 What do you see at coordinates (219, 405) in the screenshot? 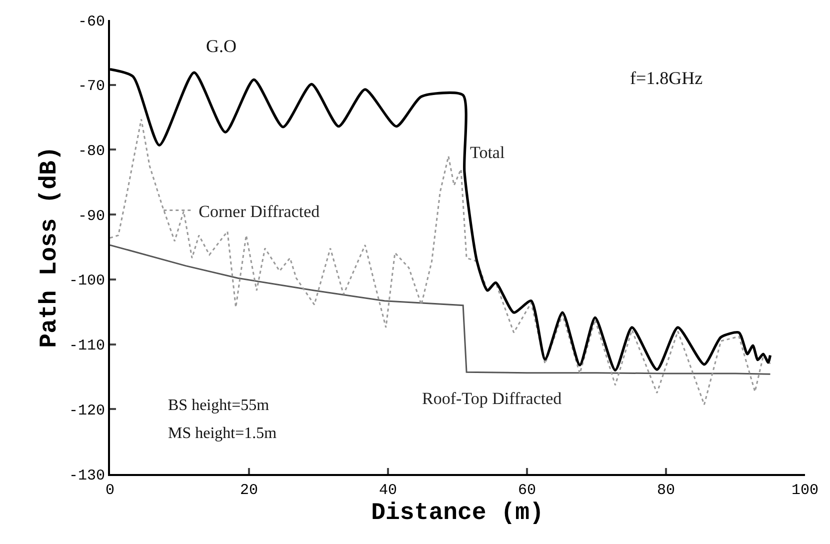
I see `annotation: BS height=55m` at bounding box center [219, 405].